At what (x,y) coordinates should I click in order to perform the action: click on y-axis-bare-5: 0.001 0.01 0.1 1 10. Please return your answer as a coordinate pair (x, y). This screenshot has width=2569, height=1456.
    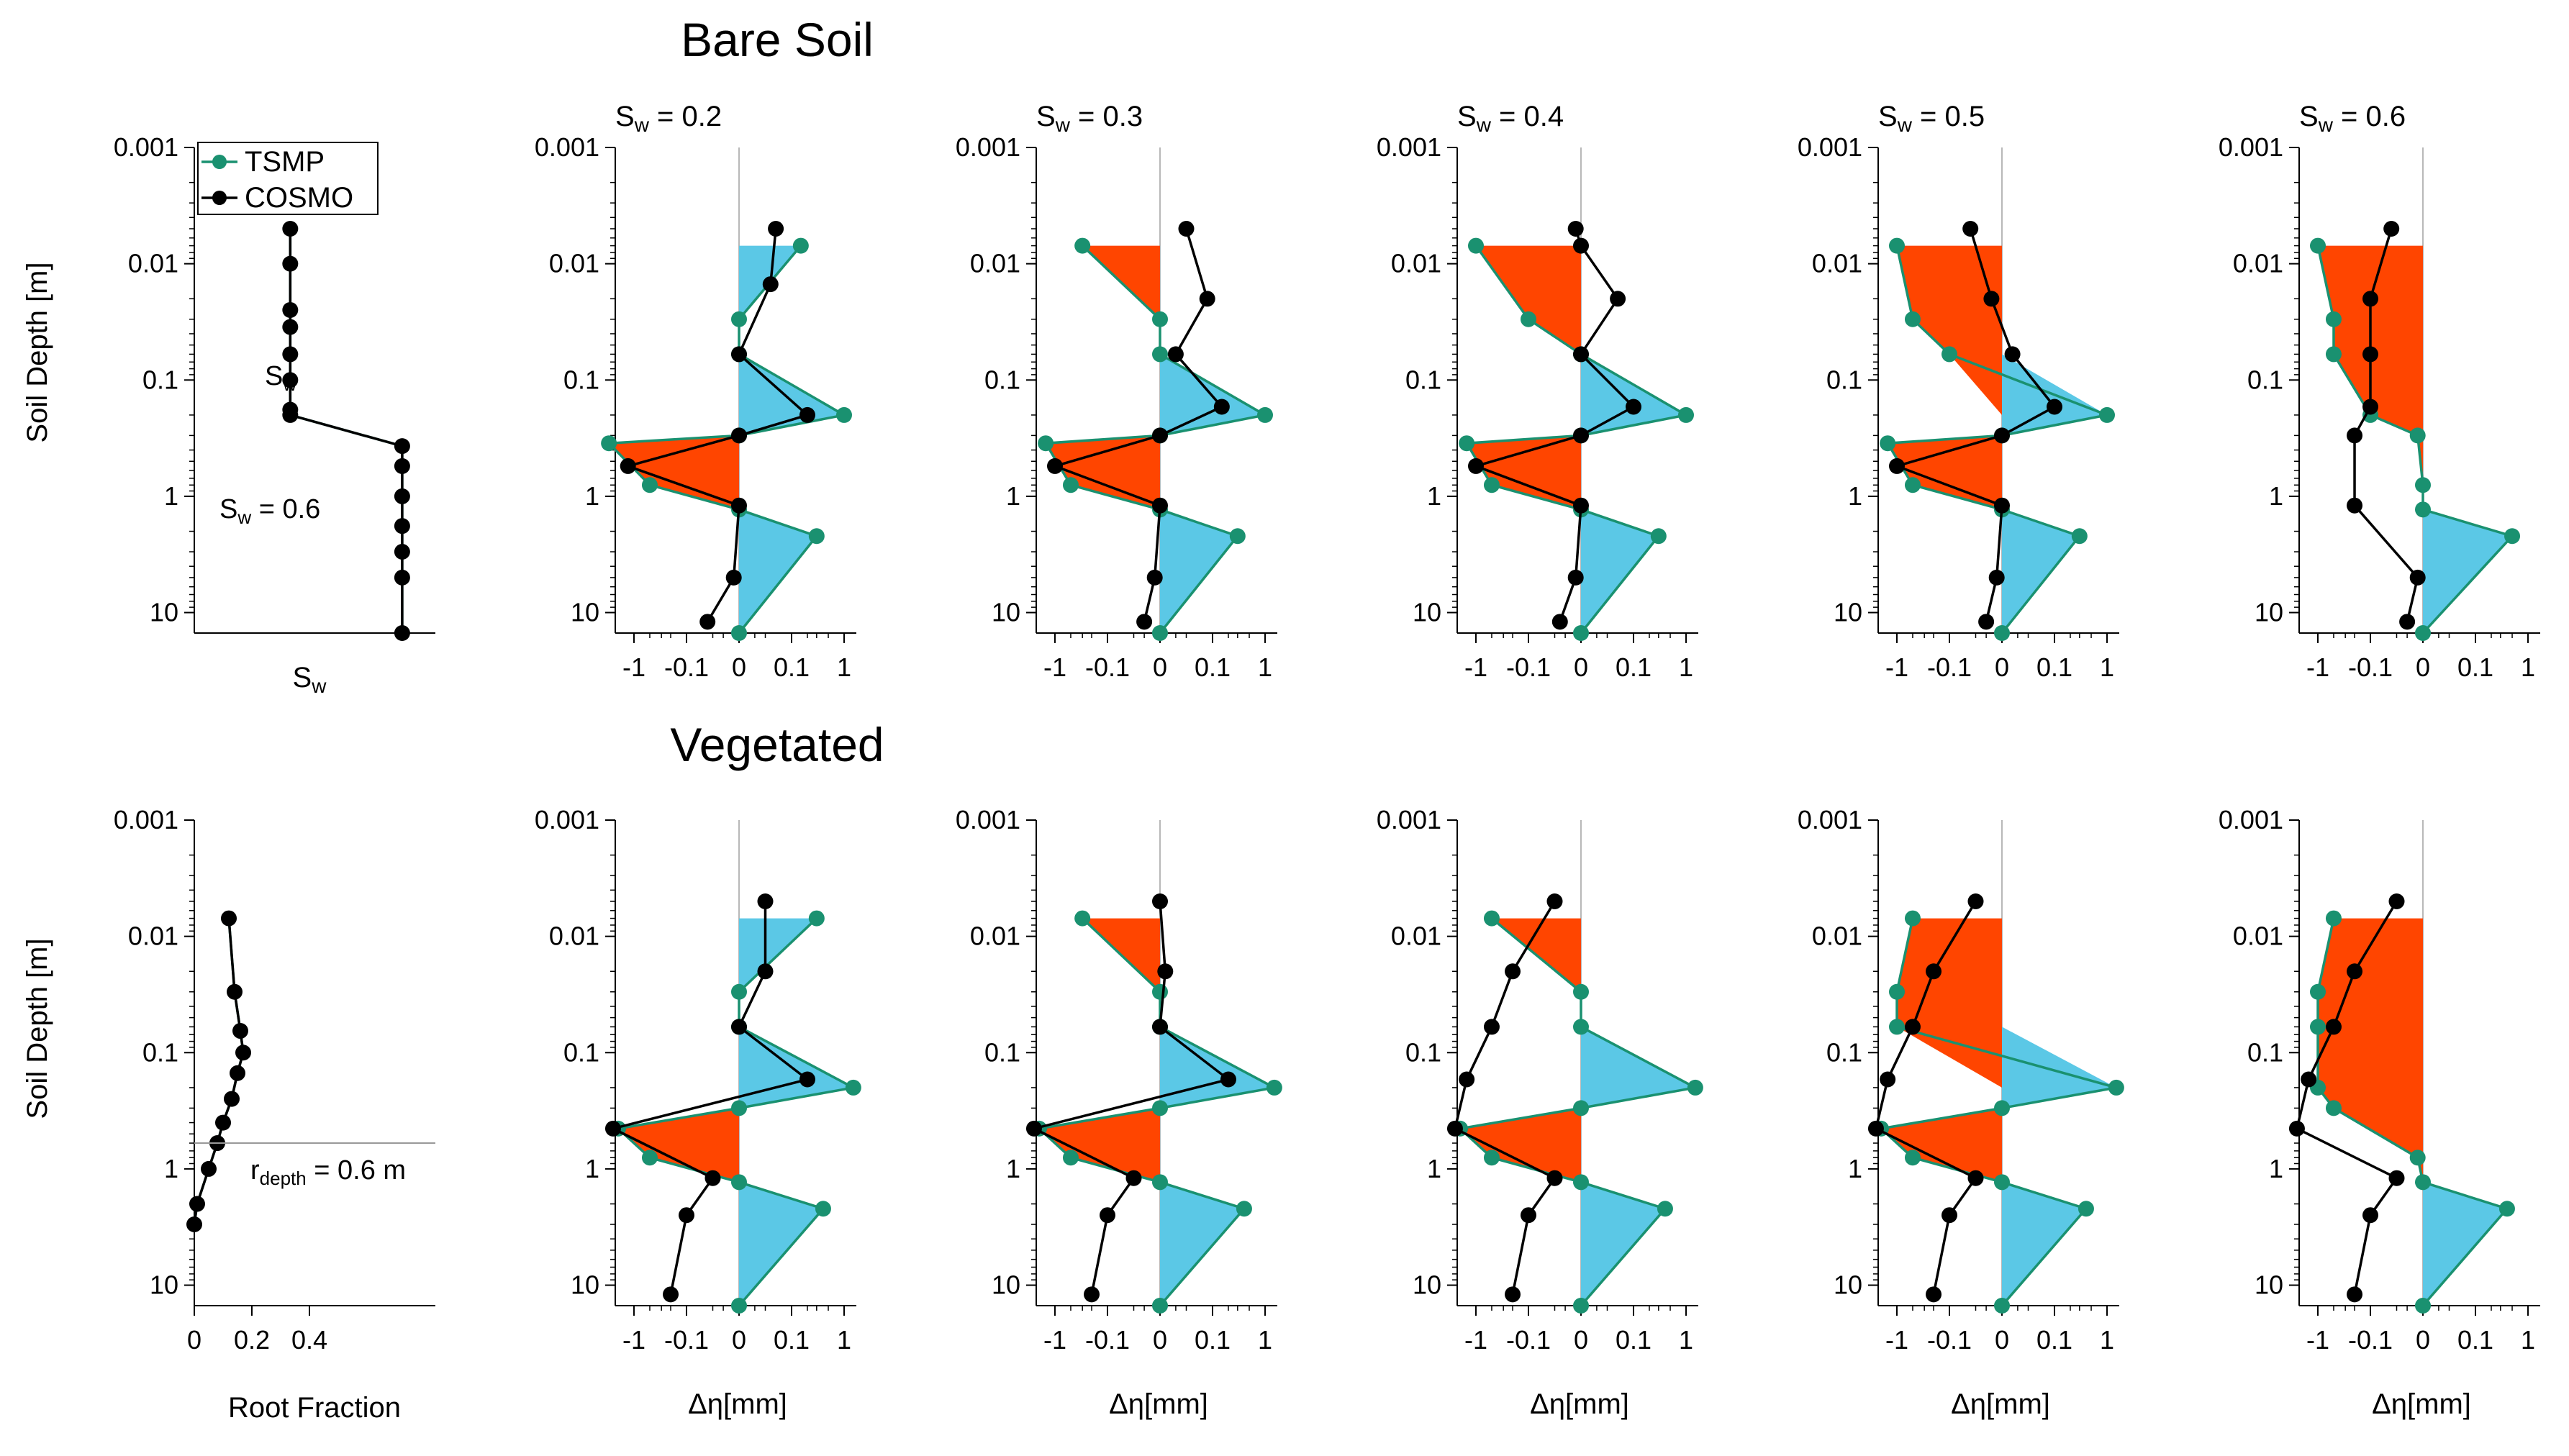
    Looking at the image, I should click on (2259, 382).